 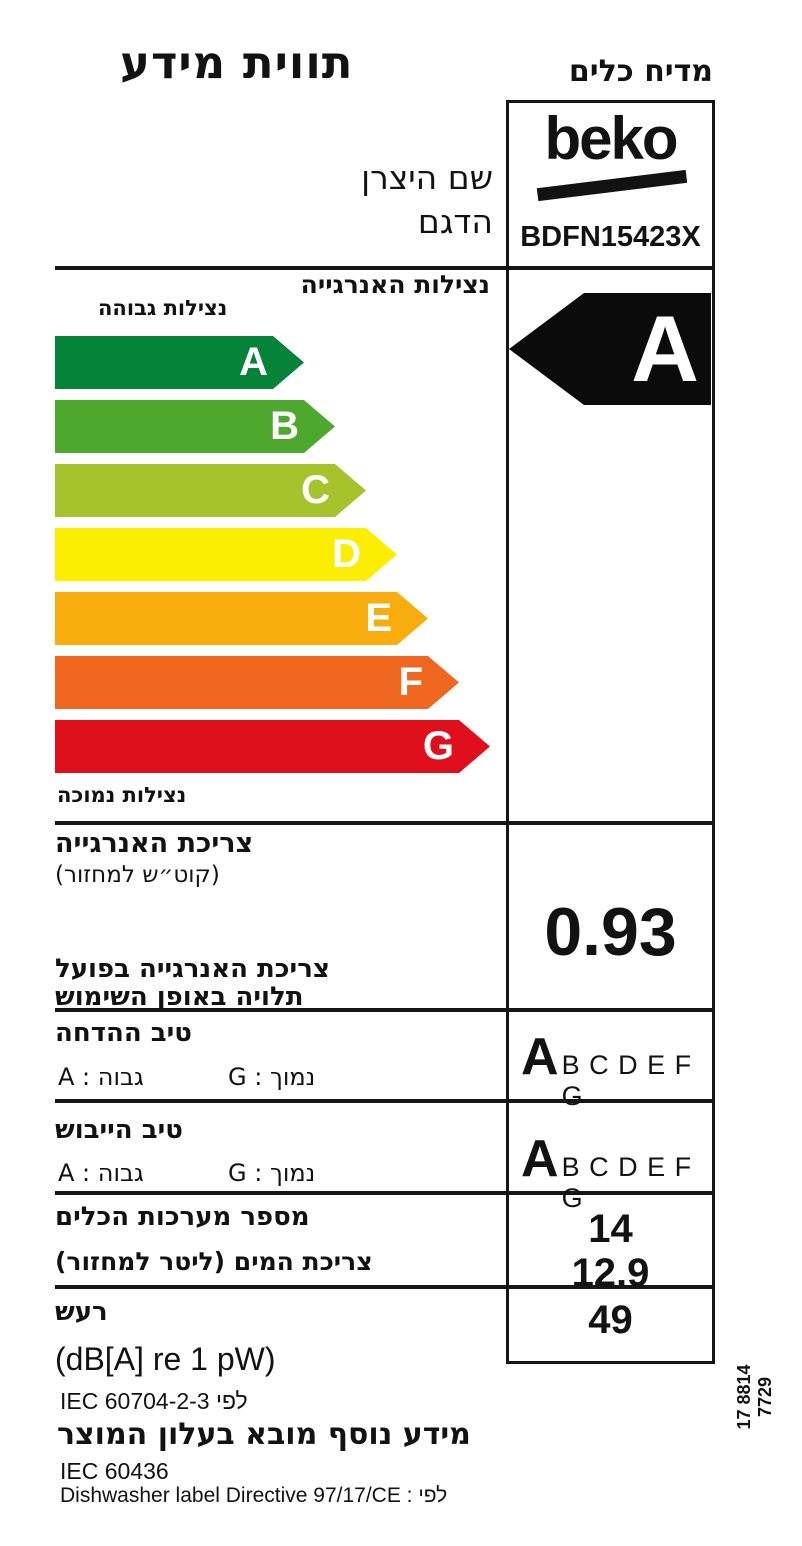 I want to click on drying-rating-row: A B C D E F G, so click(x=610, y=1173).